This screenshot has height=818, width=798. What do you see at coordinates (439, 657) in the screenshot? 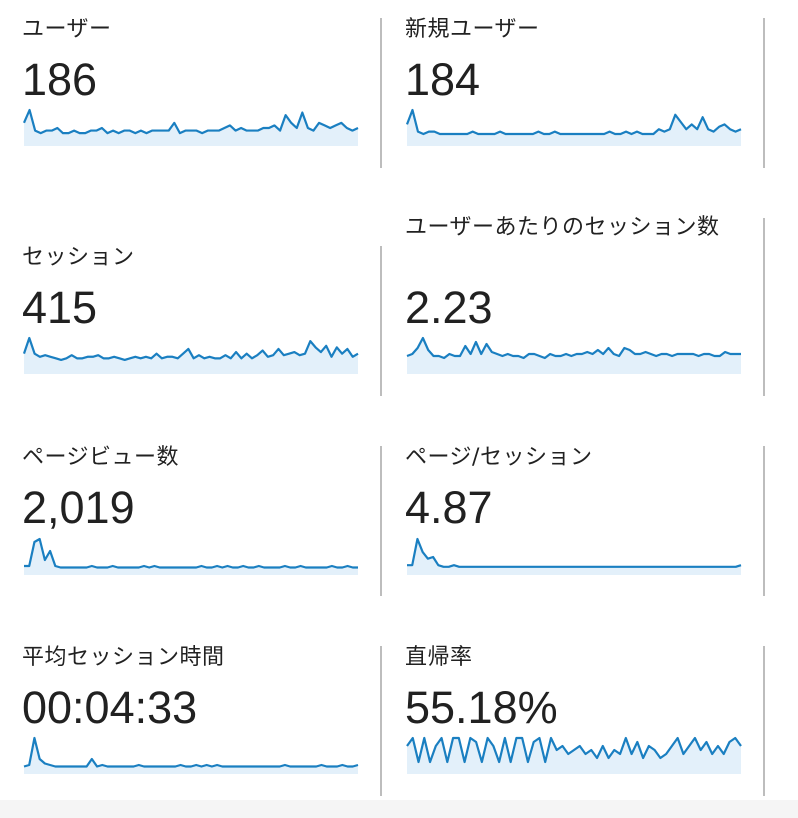
I see `metric-label: 直帰率` at bounding box center [439, 657].